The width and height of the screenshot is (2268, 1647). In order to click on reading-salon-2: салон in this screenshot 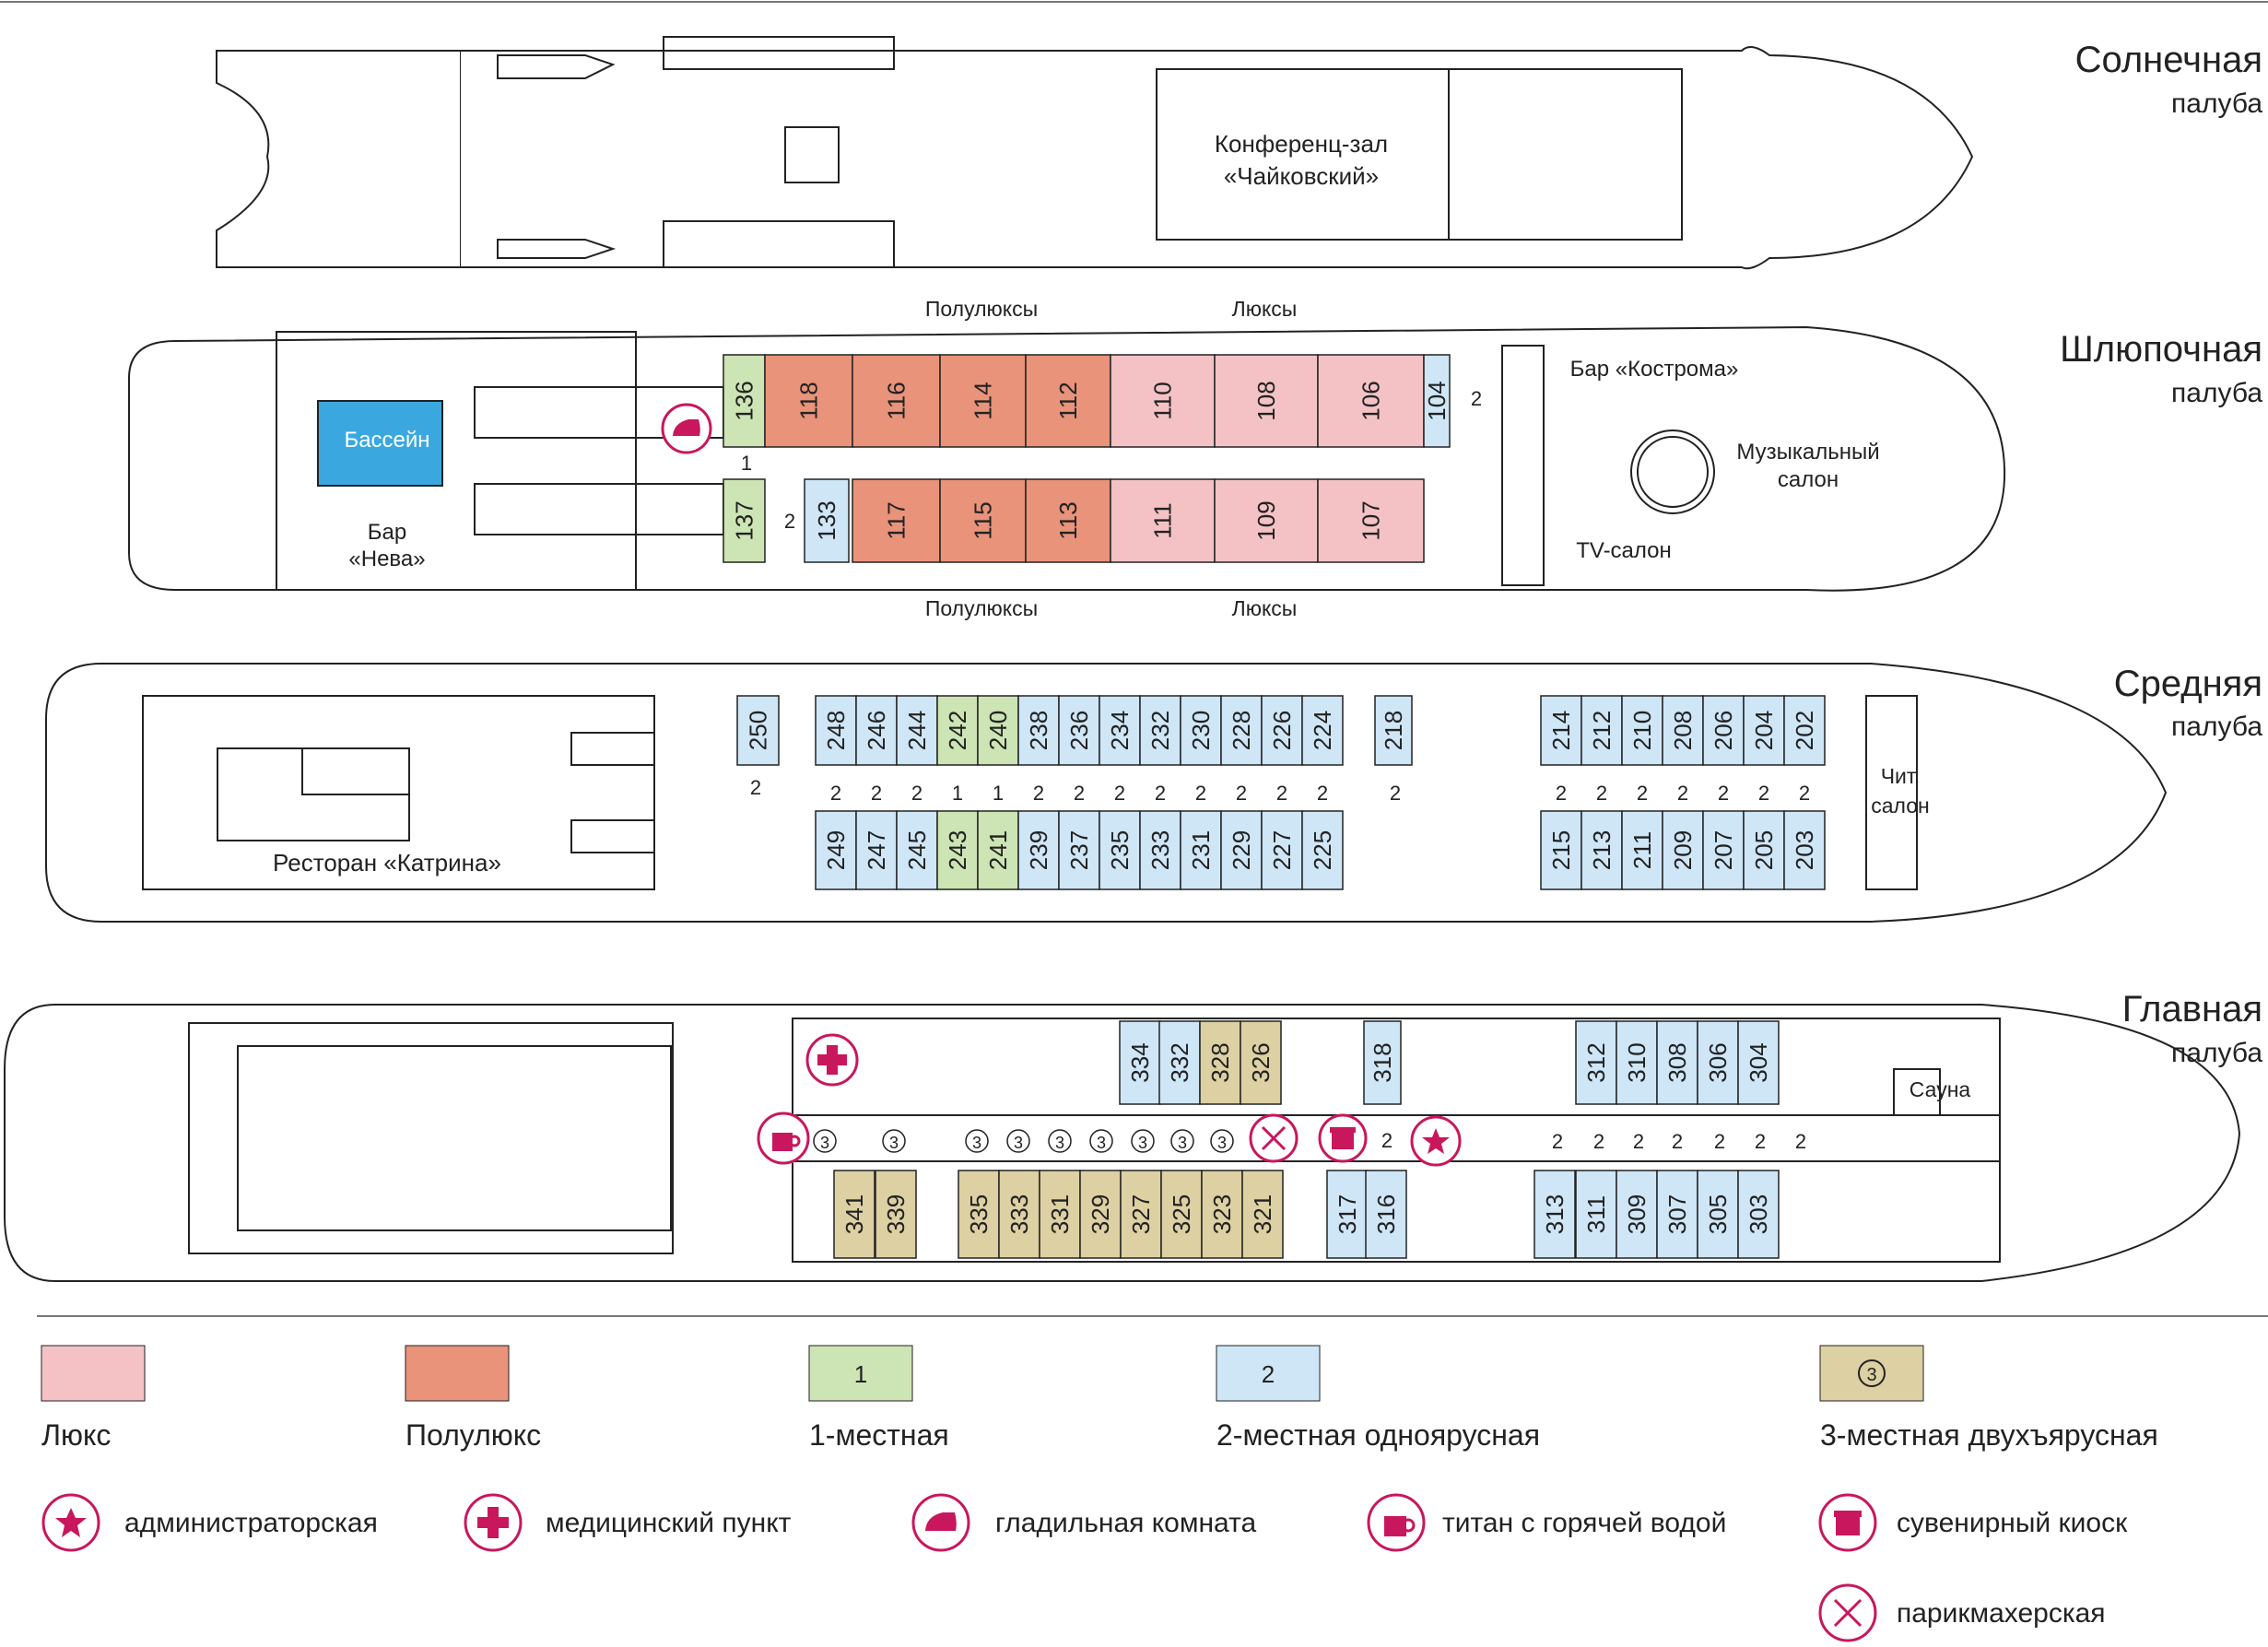, I will do `click(1900, 806)`.